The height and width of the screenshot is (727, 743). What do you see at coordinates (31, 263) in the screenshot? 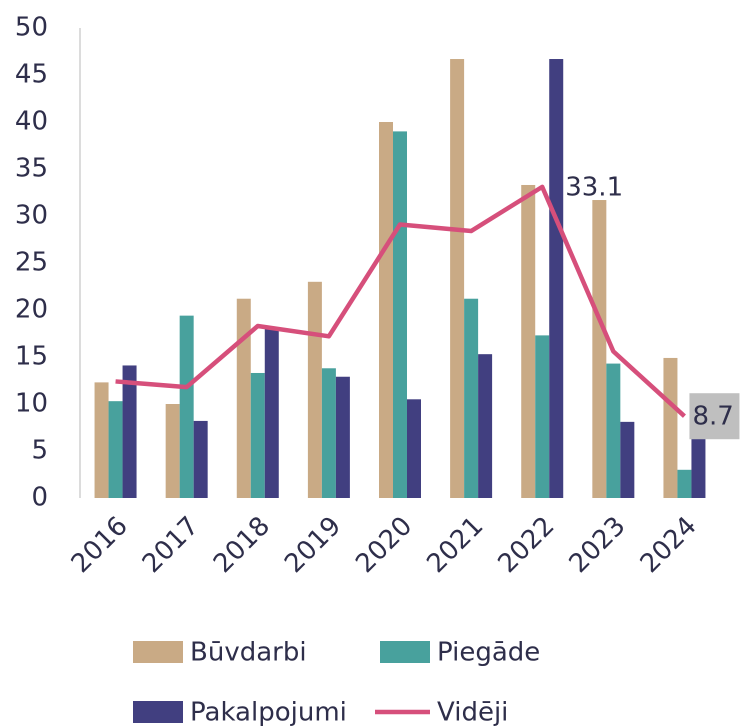
I see `y-tick-label: 25` at bounding box center [31, 263].